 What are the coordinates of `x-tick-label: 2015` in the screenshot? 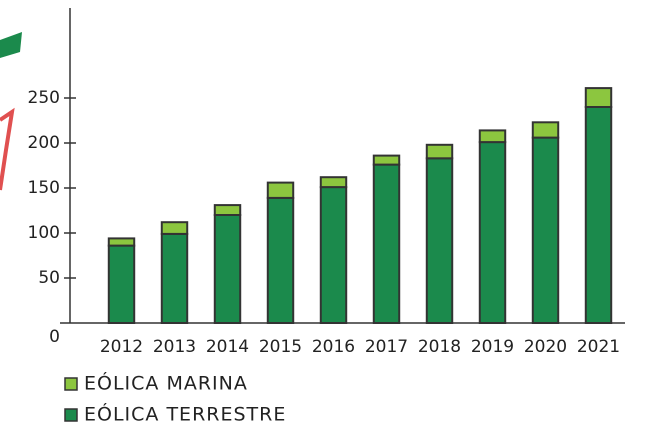 It's located at (280, 347).